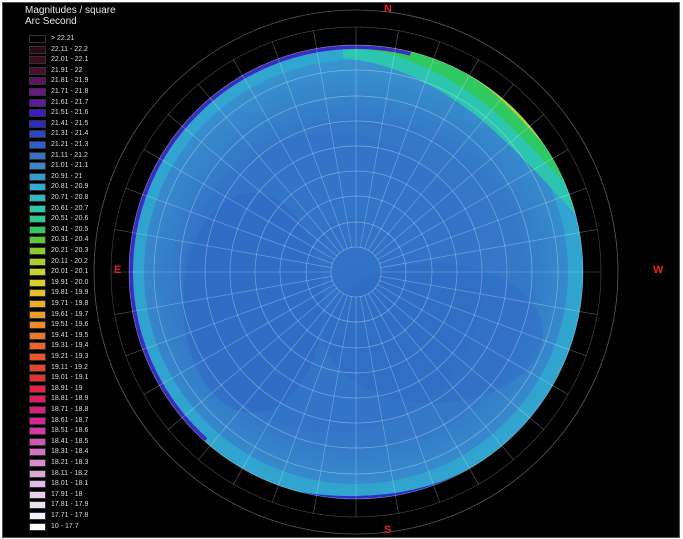 The width and height of the screenshot is (683, 539). Describe the element at coordinates (70, 102) in the screenshot. I see `legend-label: 21.61 - 21.7` at that location.